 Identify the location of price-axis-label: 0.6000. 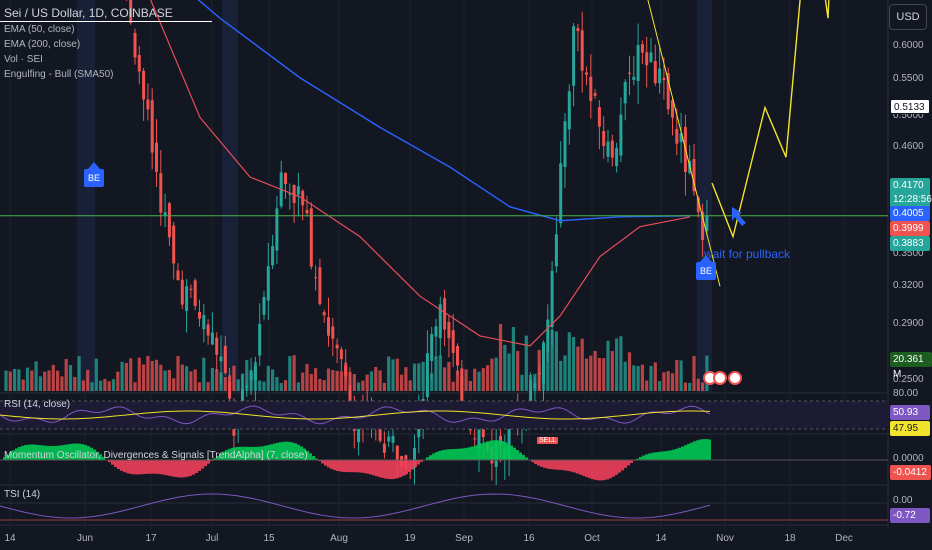
(908, 45).